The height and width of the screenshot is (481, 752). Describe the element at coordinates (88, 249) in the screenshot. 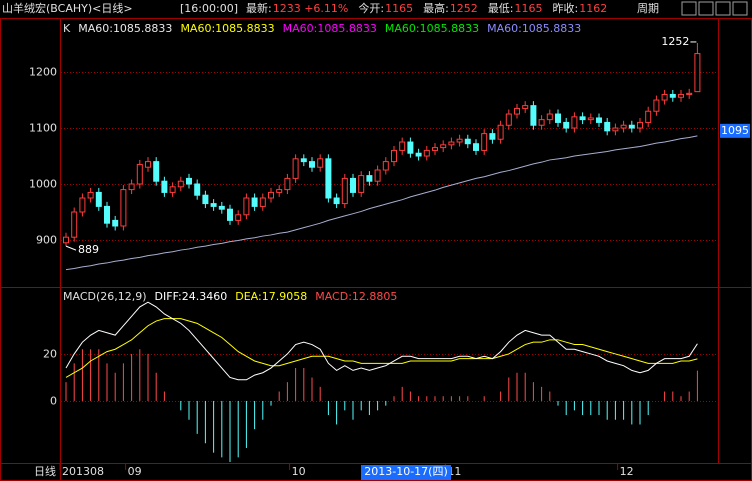

I see `low-label: 889` at that location.